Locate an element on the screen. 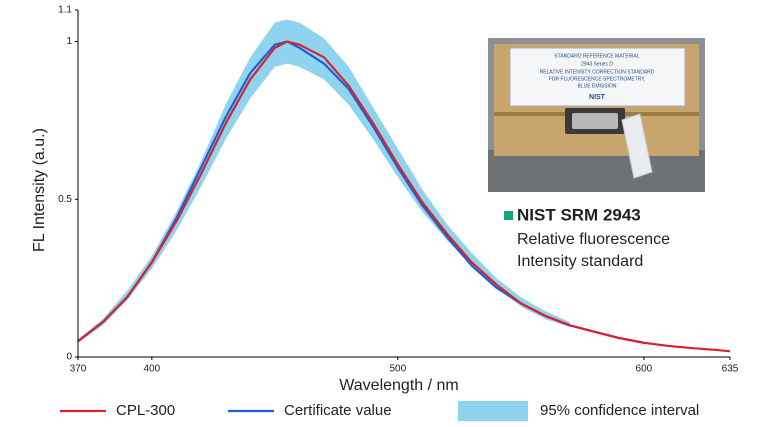 This screenshot has width=768, height=427. legend-label: CPL-300 is located at coordinates (145, 410).